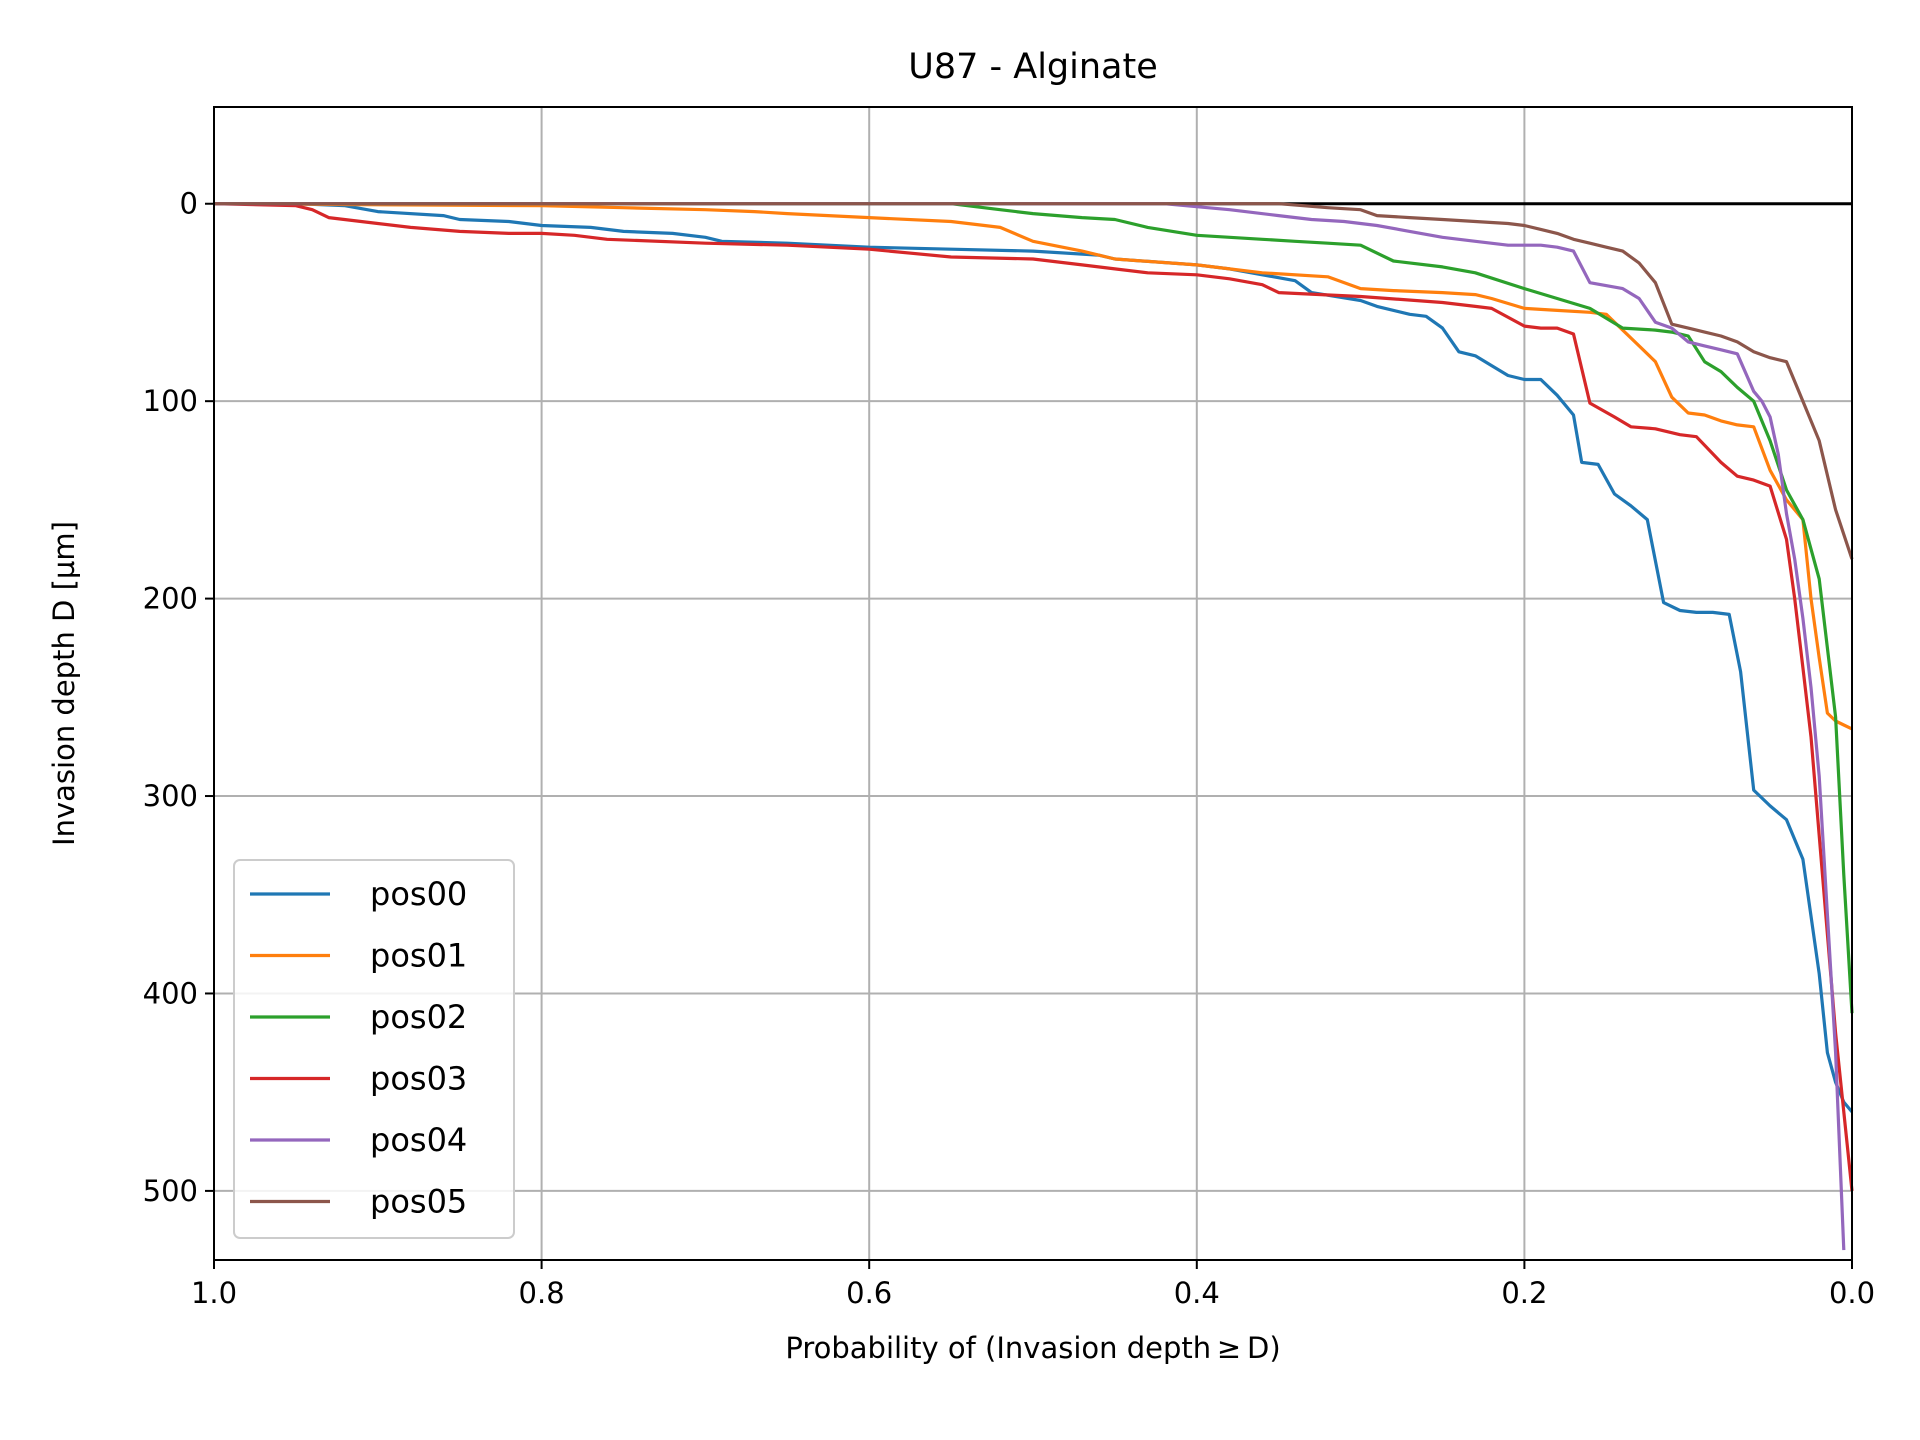  I want to click on legend-label-pos04: pos04, so click(418, 1140).